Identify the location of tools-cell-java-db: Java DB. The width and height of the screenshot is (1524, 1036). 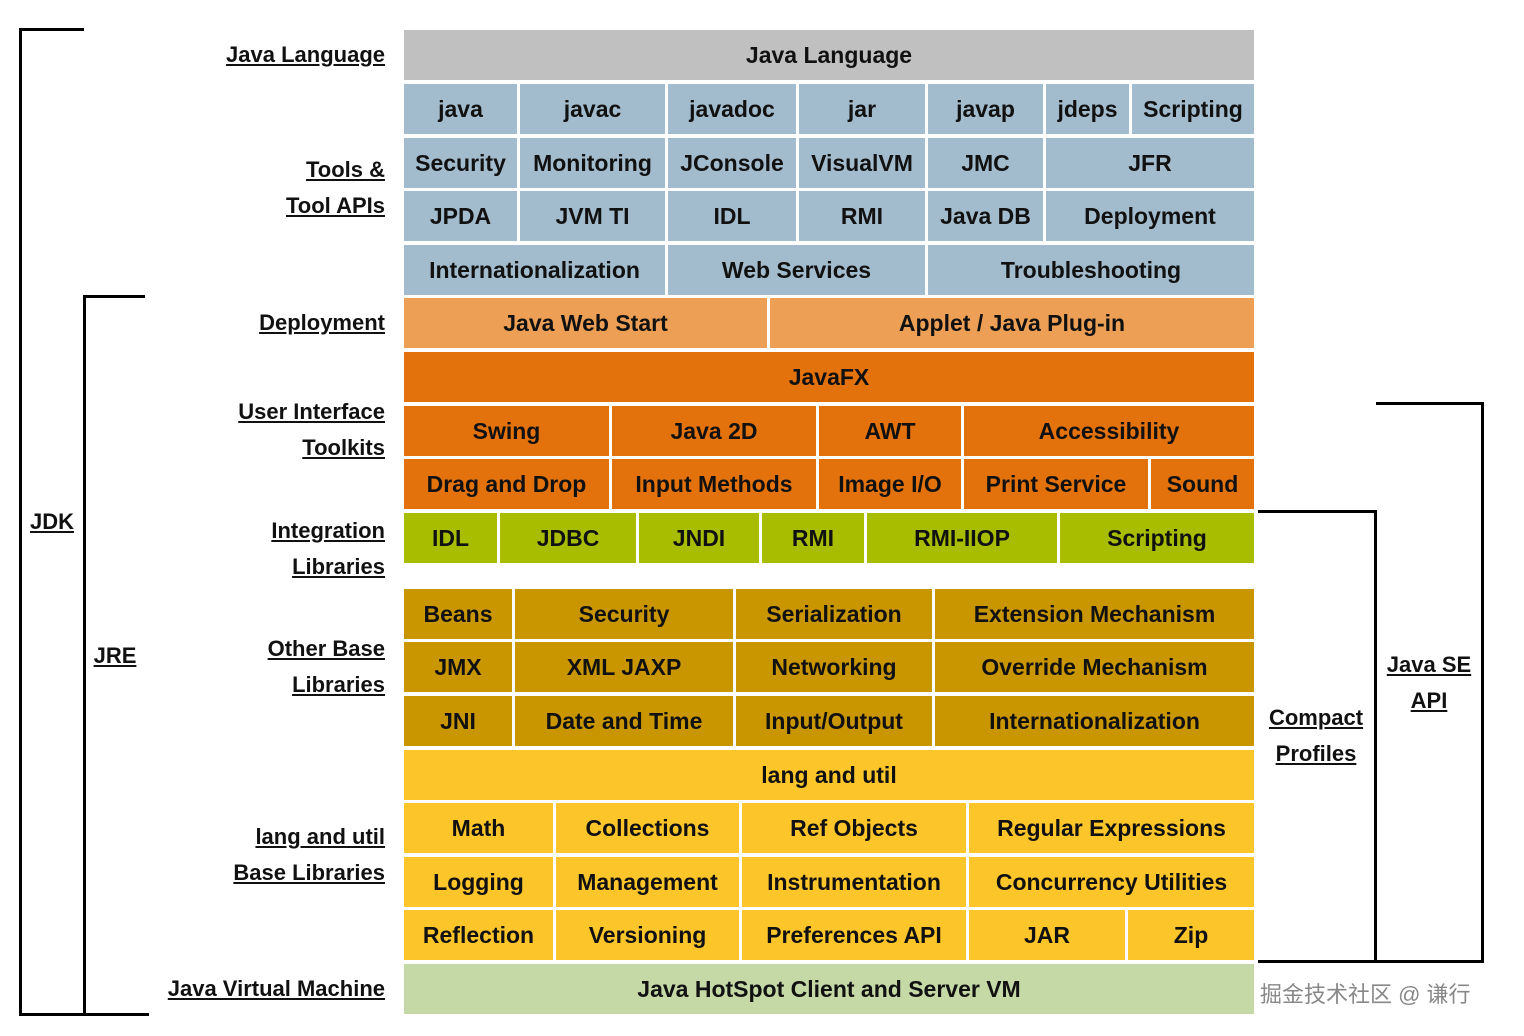
(985, 216).